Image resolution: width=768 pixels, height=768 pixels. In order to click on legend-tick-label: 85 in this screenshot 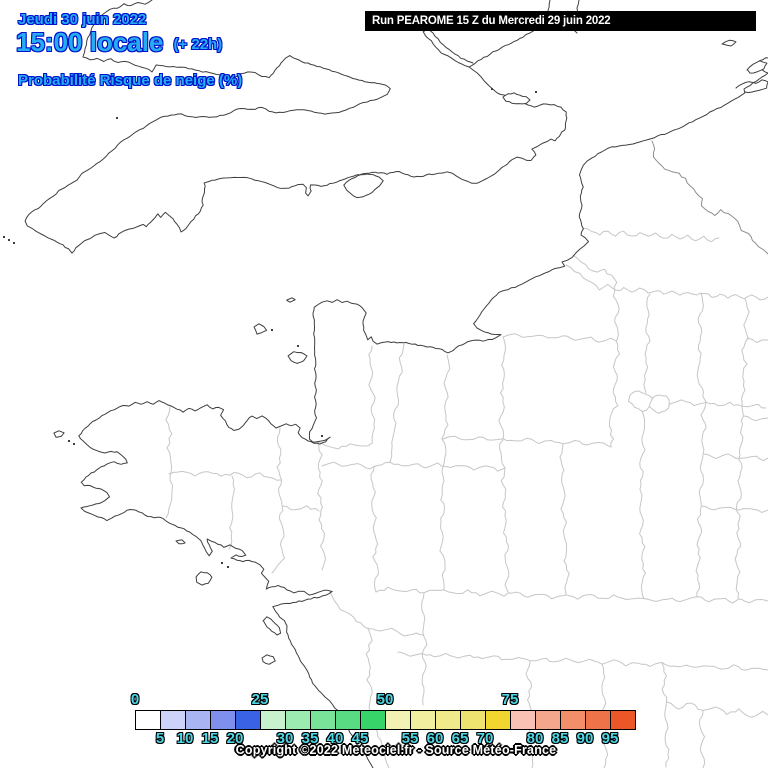, I will do `click(560, 738)`.